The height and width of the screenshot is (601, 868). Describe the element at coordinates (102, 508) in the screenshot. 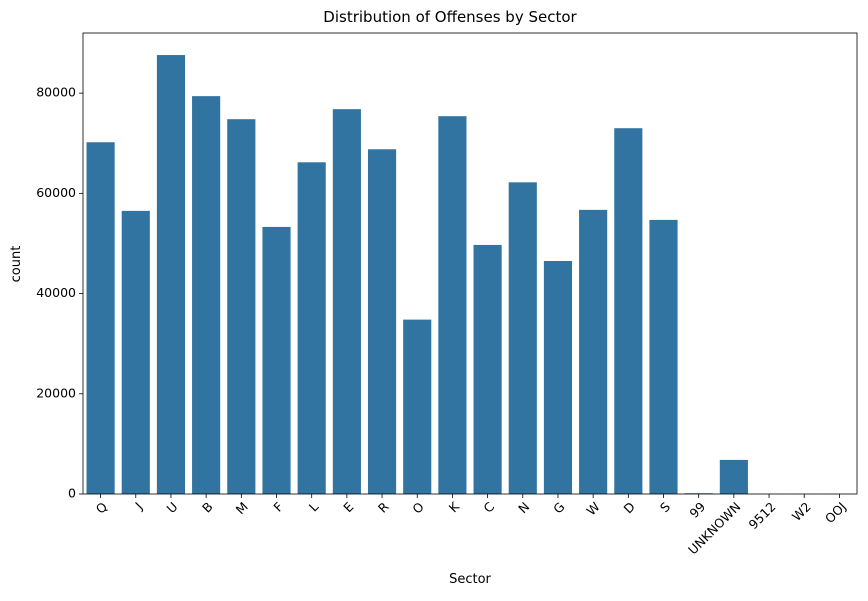

I see `x-tick-label: Q` at that location.